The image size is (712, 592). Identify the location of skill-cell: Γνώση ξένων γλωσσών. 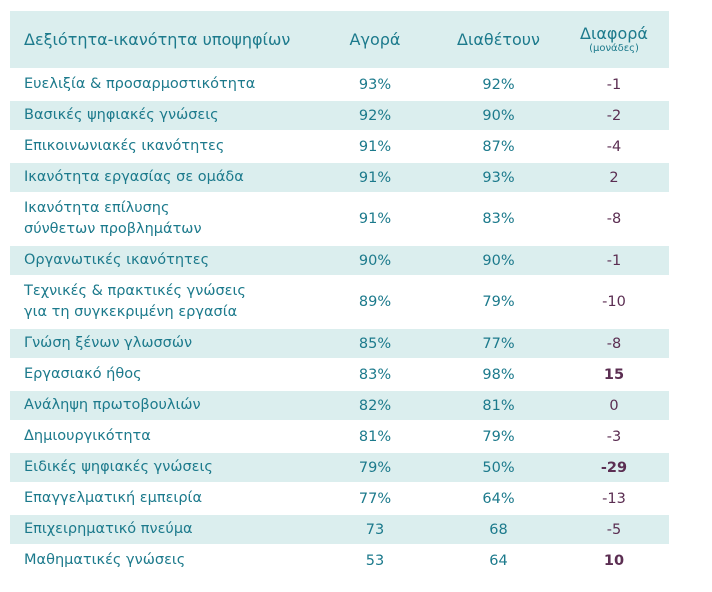
(161, 343).